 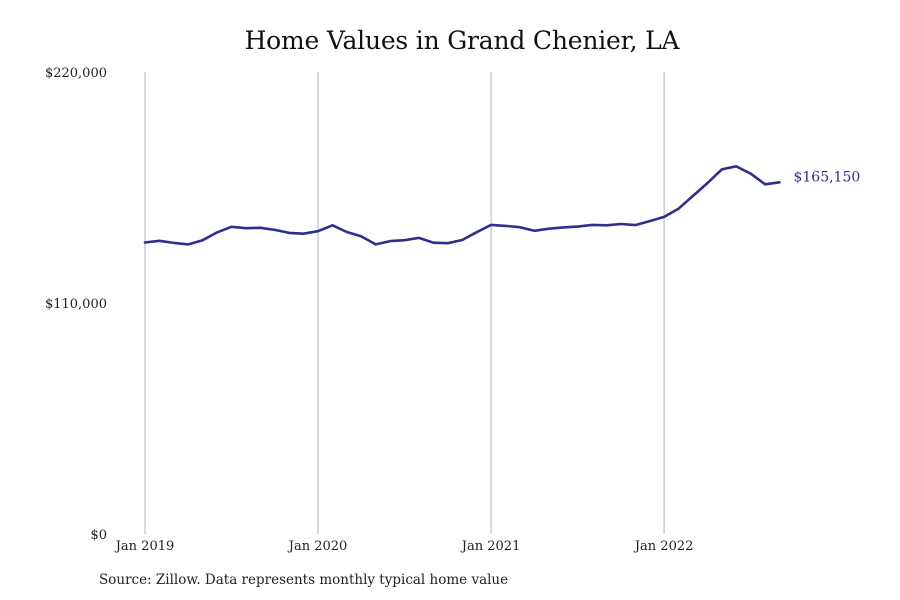 I want to click on x-tick-label: Jan 2020, so click(x=317, y=546).